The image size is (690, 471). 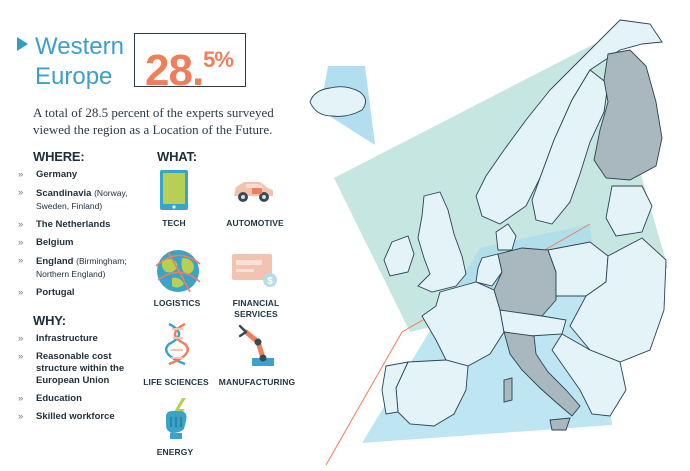 I want to click on great-britain-shape, so click(x=442, y=242).